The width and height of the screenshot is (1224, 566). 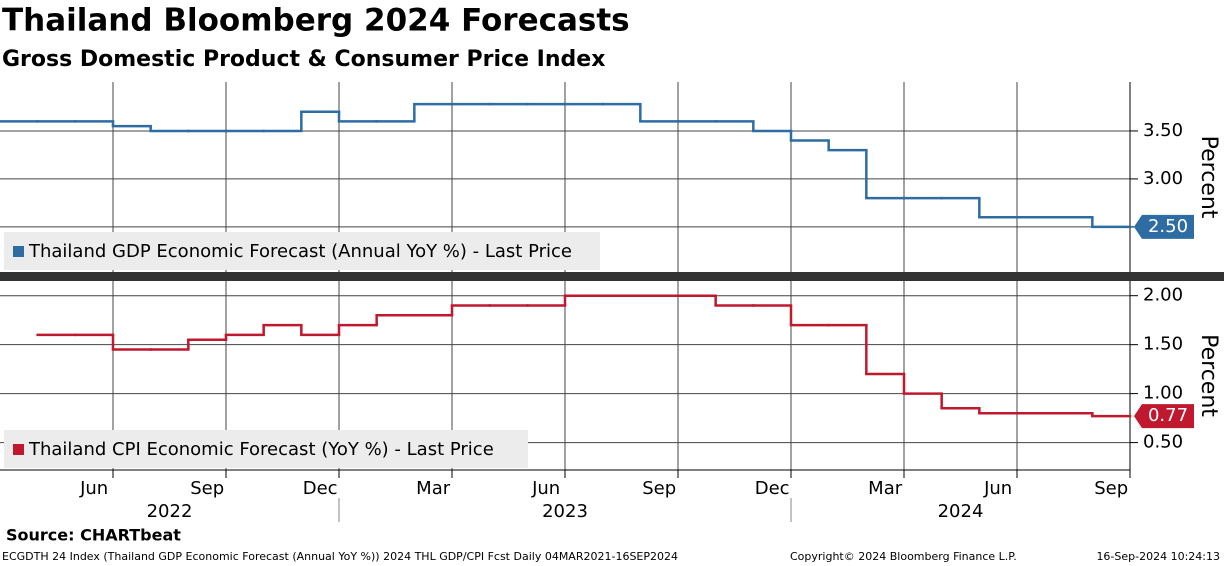 What do you see at coordinates (565, 511) in the screenshot?
I see `year-label: 2023` at bounding box center [565, 511].